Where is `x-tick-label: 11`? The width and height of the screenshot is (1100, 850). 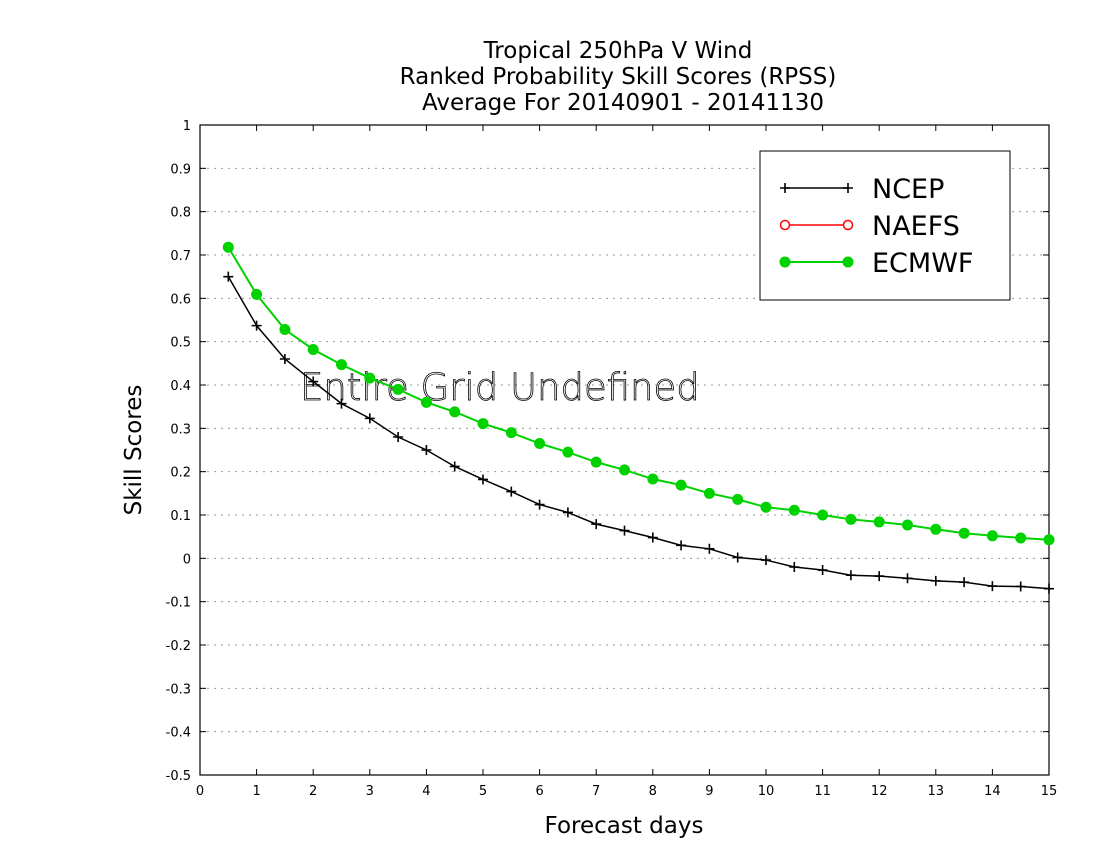 x-tick-label: 11 is located at coordinates (822, 791).